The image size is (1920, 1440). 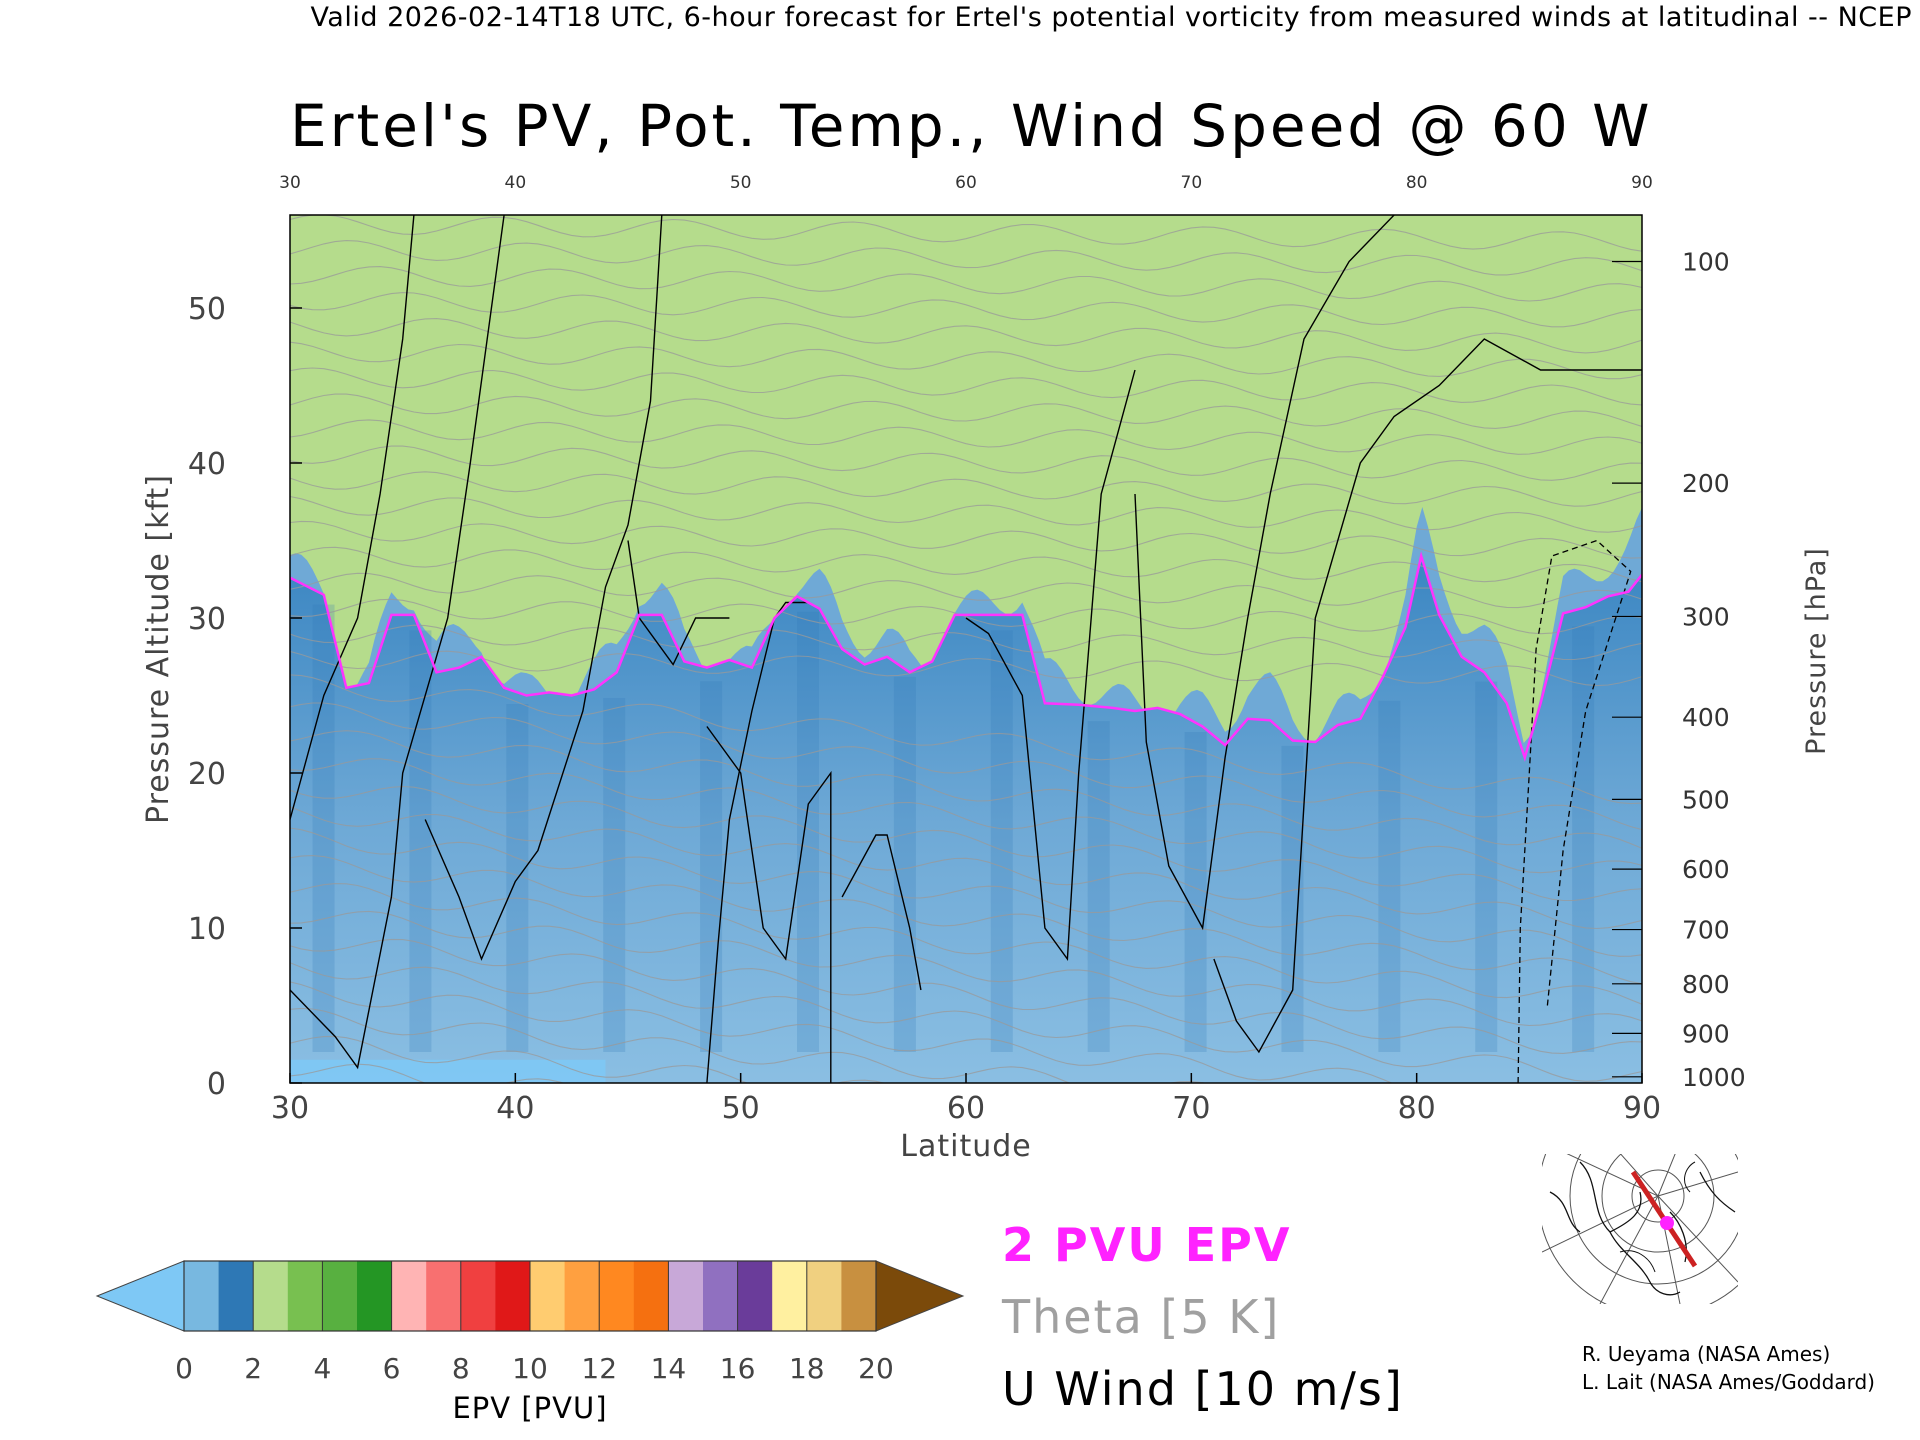 I want to click on x-top-tick-label: 30, so click(x=290, y=183).